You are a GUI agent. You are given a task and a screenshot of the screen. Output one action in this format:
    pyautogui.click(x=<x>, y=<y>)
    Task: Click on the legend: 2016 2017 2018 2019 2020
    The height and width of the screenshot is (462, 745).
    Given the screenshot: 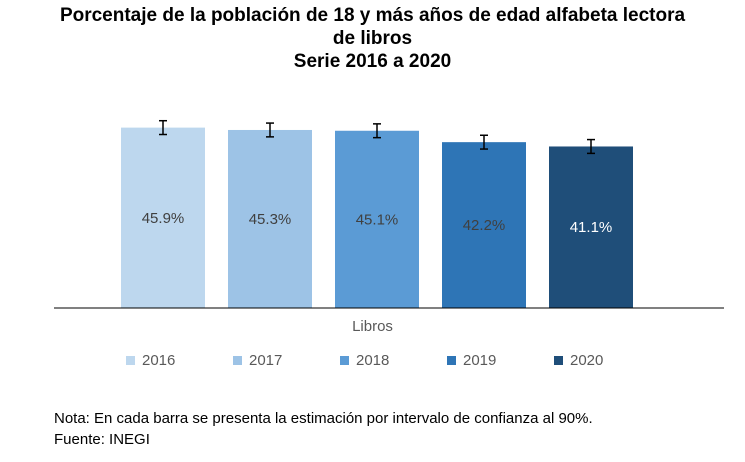 What is the action you would take?
    pyautogui.click(x=372, y=362)
    